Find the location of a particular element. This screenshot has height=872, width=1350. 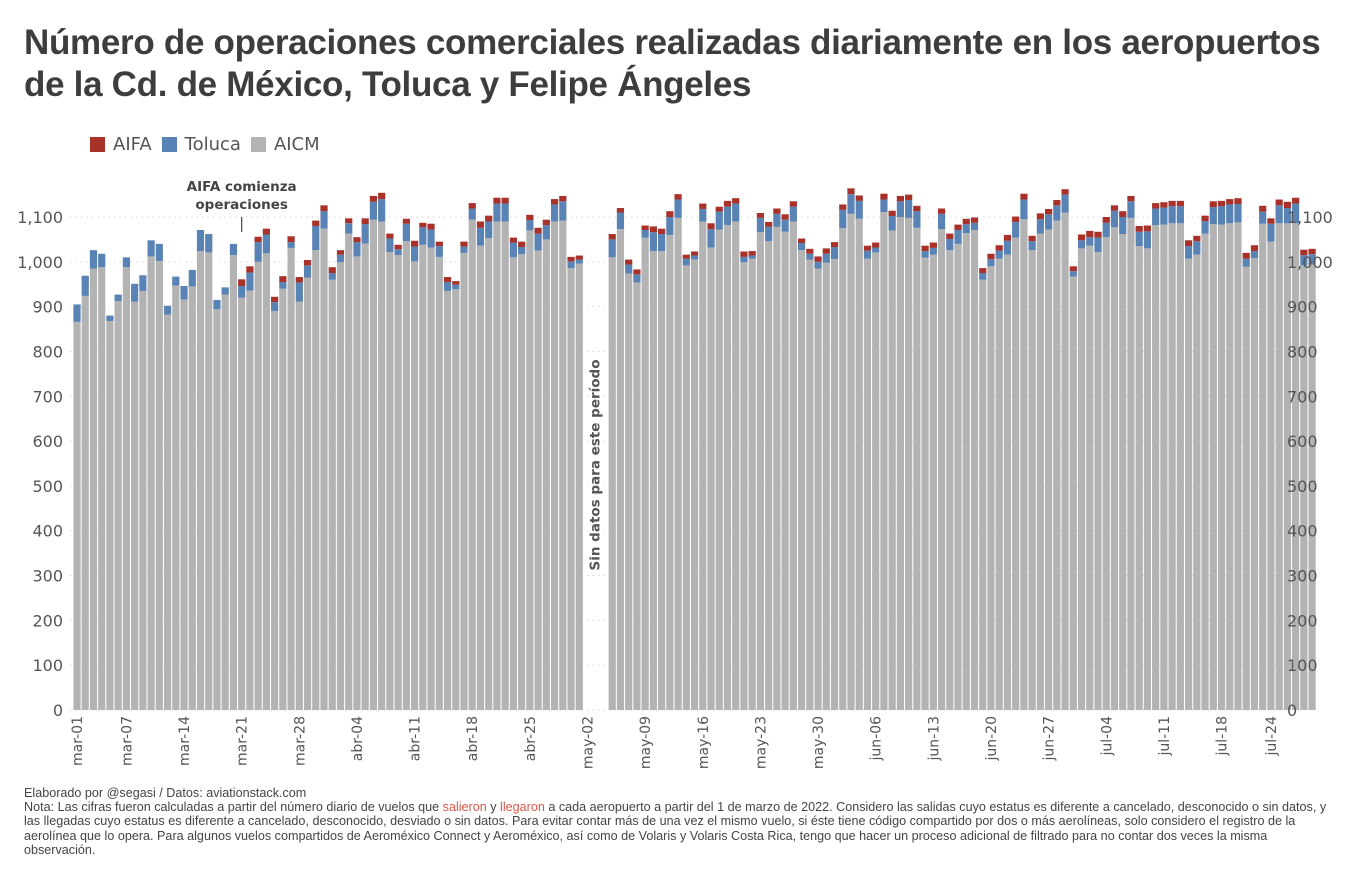

y-tick-label-right: 200 is located at coordinates (1302, 620).